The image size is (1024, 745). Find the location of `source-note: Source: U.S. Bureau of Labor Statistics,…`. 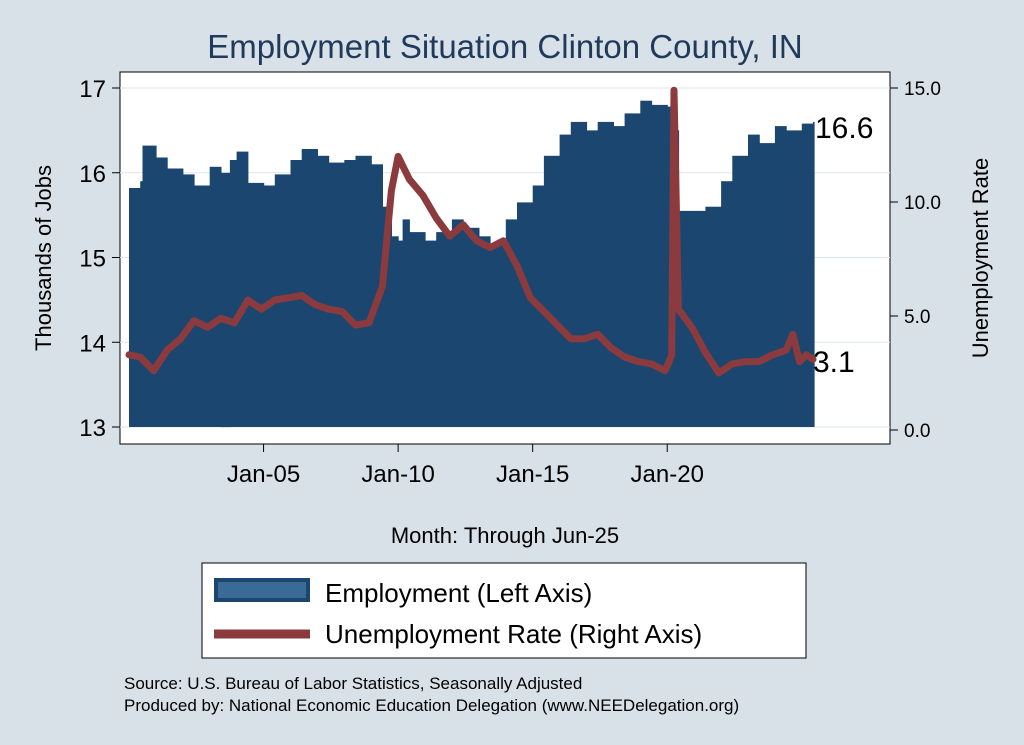

source-note: Source: U.S. Bureau of Labor Statistics,… is located at coordinates (353, 683).